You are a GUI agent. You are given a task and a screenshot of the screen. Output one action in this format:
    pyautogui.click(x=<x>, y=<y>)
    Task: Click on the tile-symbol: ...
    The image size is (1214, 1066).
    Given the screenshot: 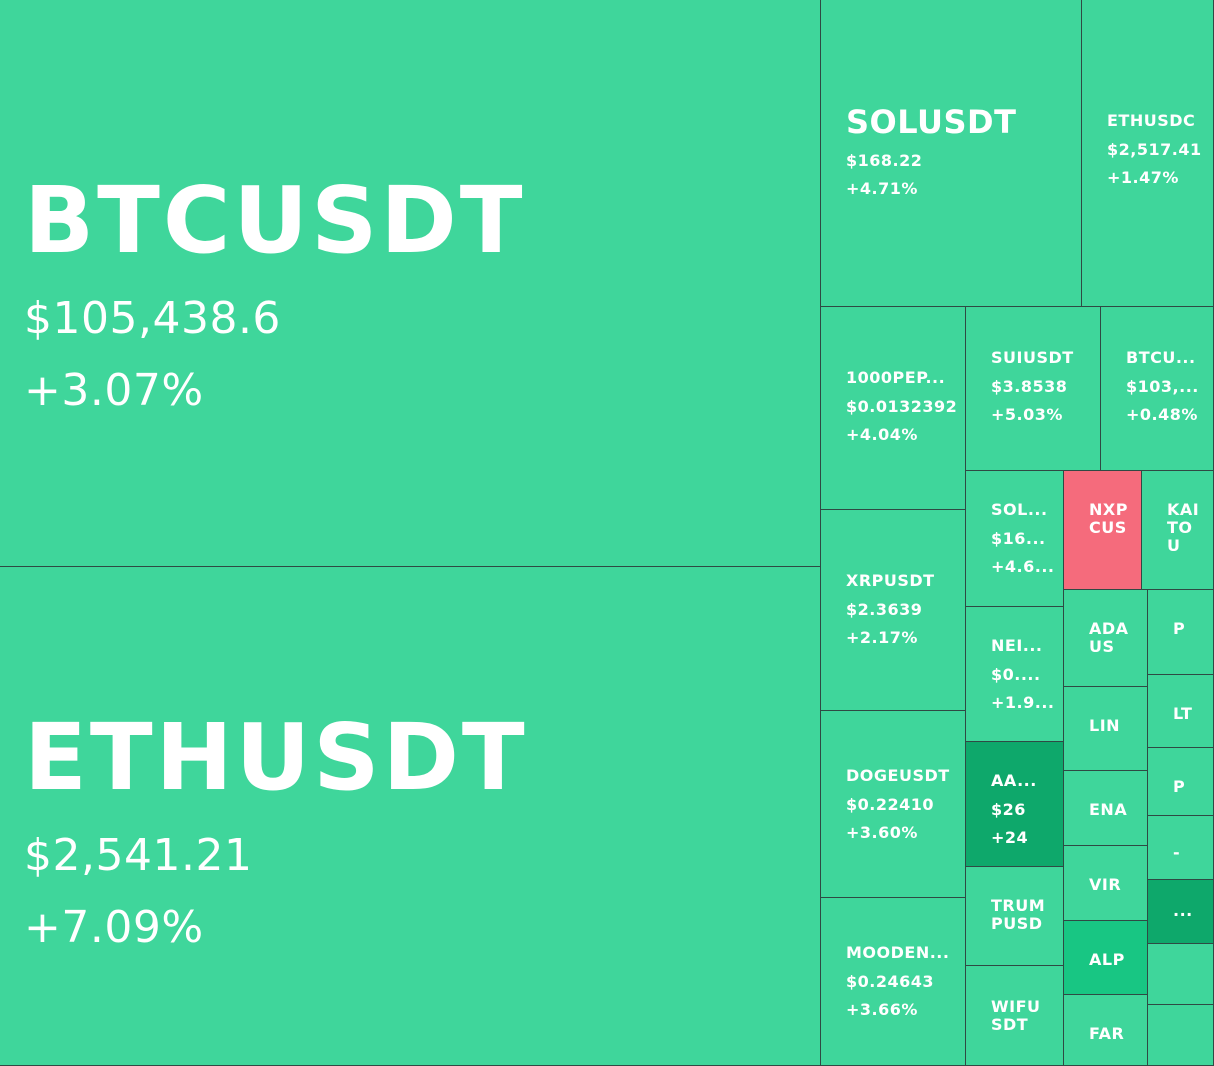 What is the action you would take?
    pyautogui.click(x=1183, y=911)
    